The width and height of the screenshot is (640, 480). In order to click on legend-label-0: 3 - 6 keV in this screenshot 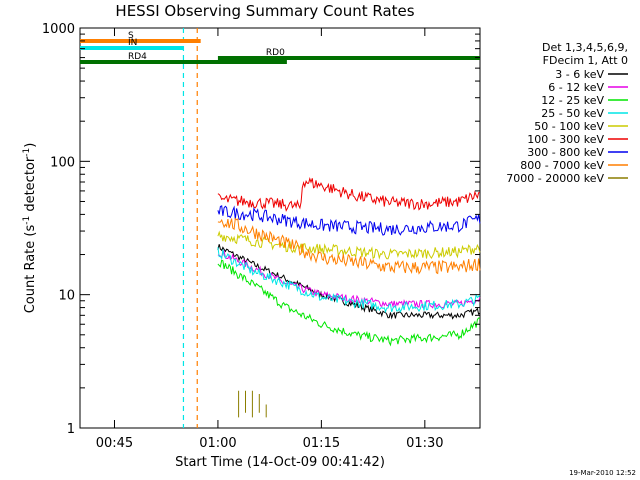, I will do `click(579, 74)`.